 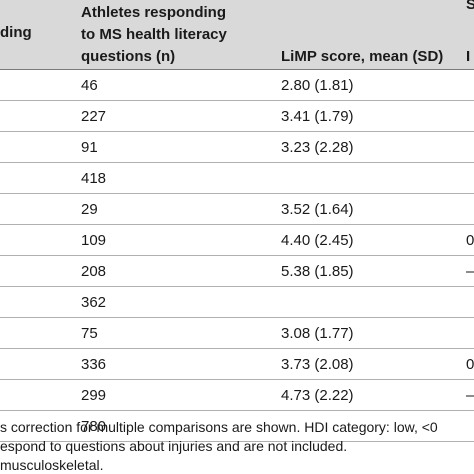 I want to click on athletes-count-cell: 46, so click(x=89, y=85).